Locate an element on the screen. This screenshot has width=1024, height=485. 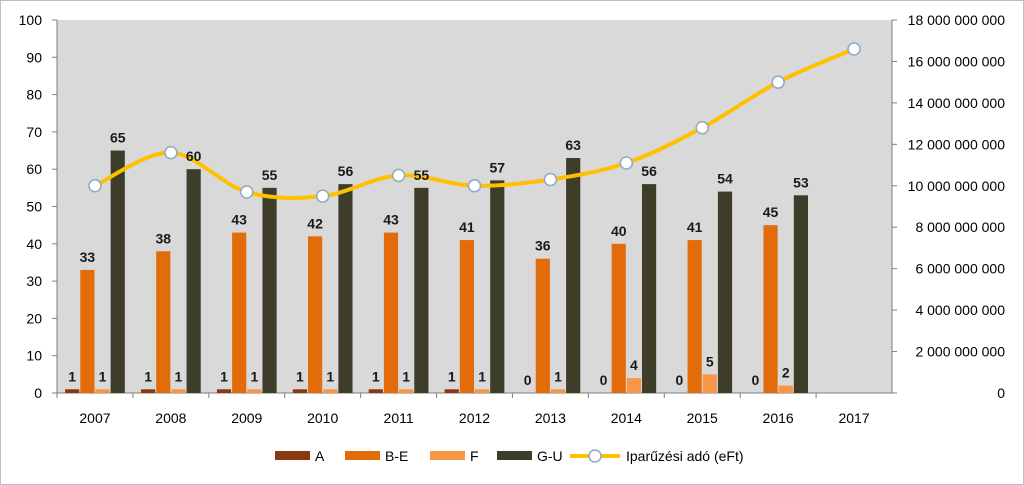
data-label-g-u-2009: 55 is located at coordinates (270, 175).